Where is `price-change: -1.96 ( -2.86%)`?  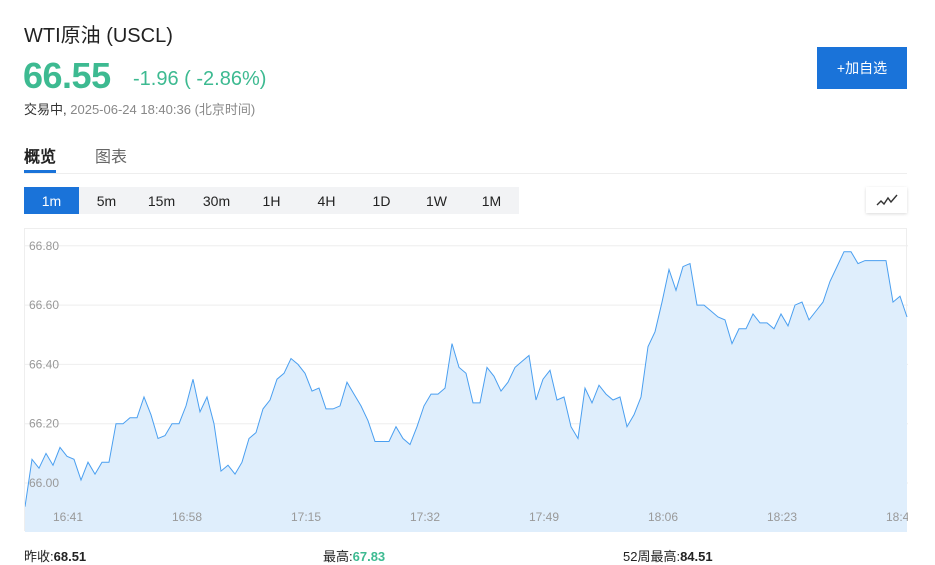
price-change: -1.96 ( -2.86%) is located at coordinates (200, 79).